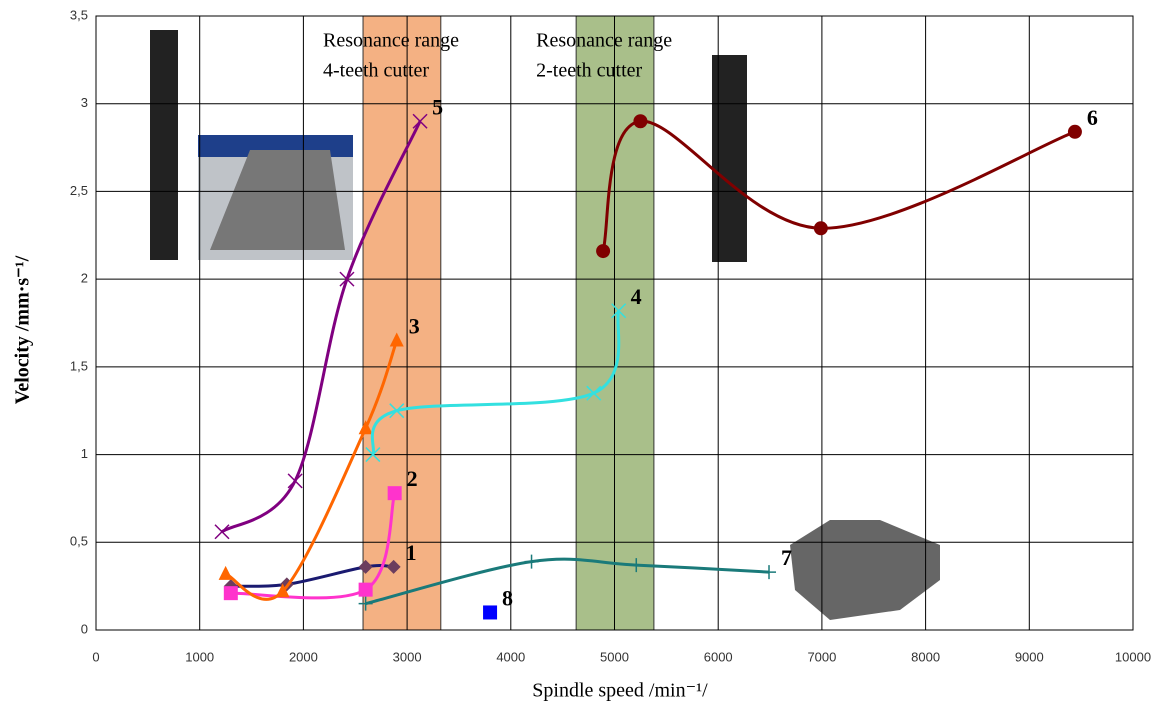 Image resolution: width=1161 pixels, height=710 pixels. What do you see at coordinates (821, 656) in the screenshot?
I see `x-tick-label: 7000` at bounding box center [821, 656].